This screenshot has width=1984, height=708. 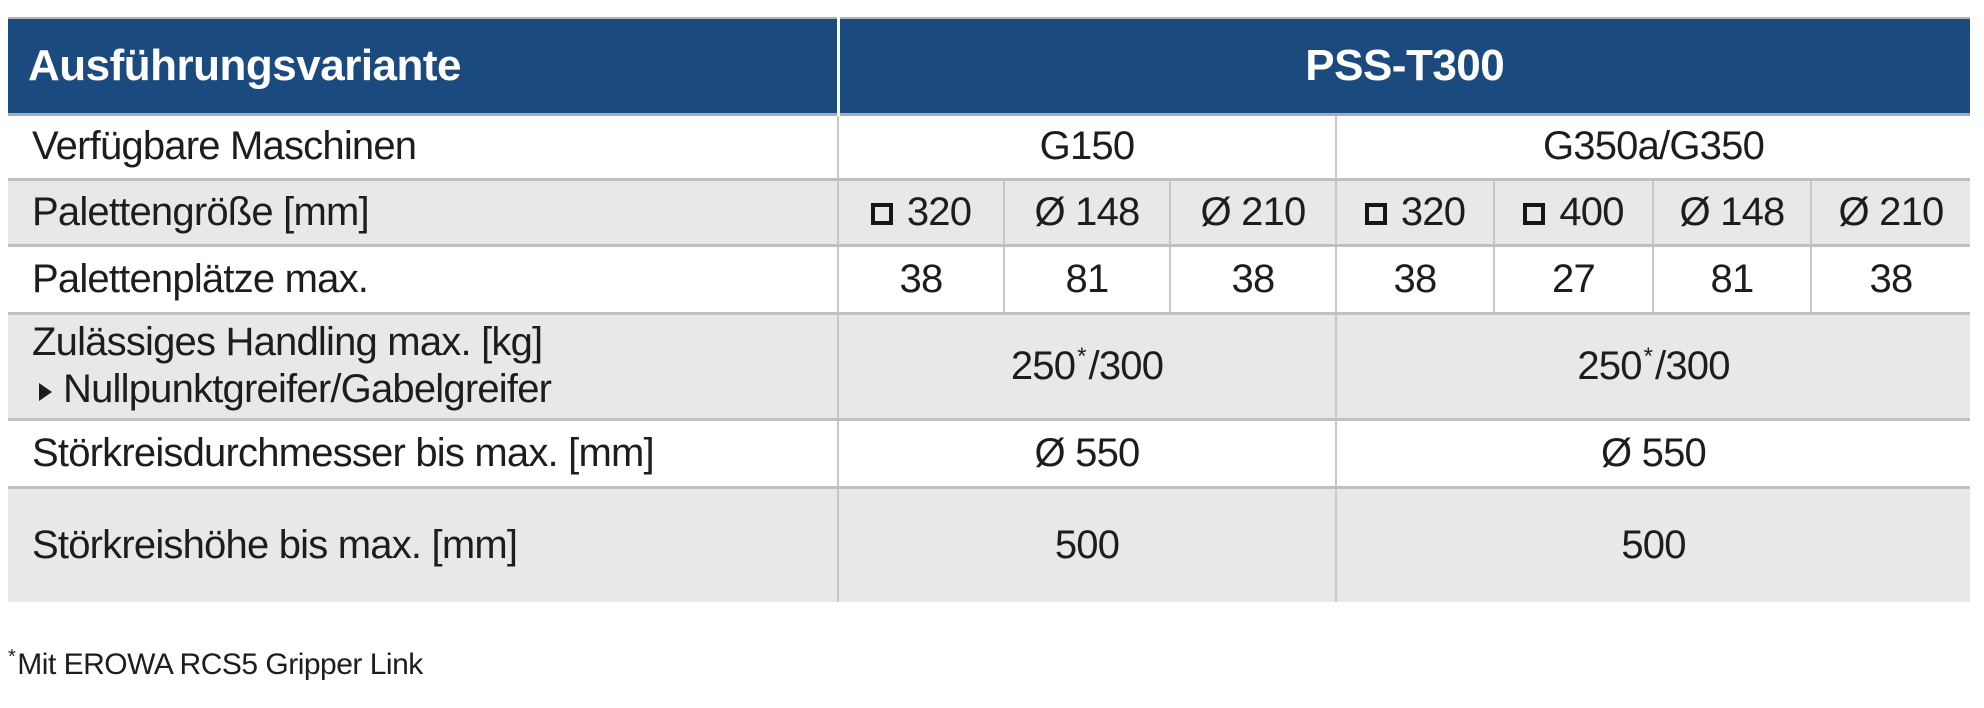 I want to click on handling-label-line2: Nullpunktgreifer/Gabelgreifer, so click(x=434, y=389).